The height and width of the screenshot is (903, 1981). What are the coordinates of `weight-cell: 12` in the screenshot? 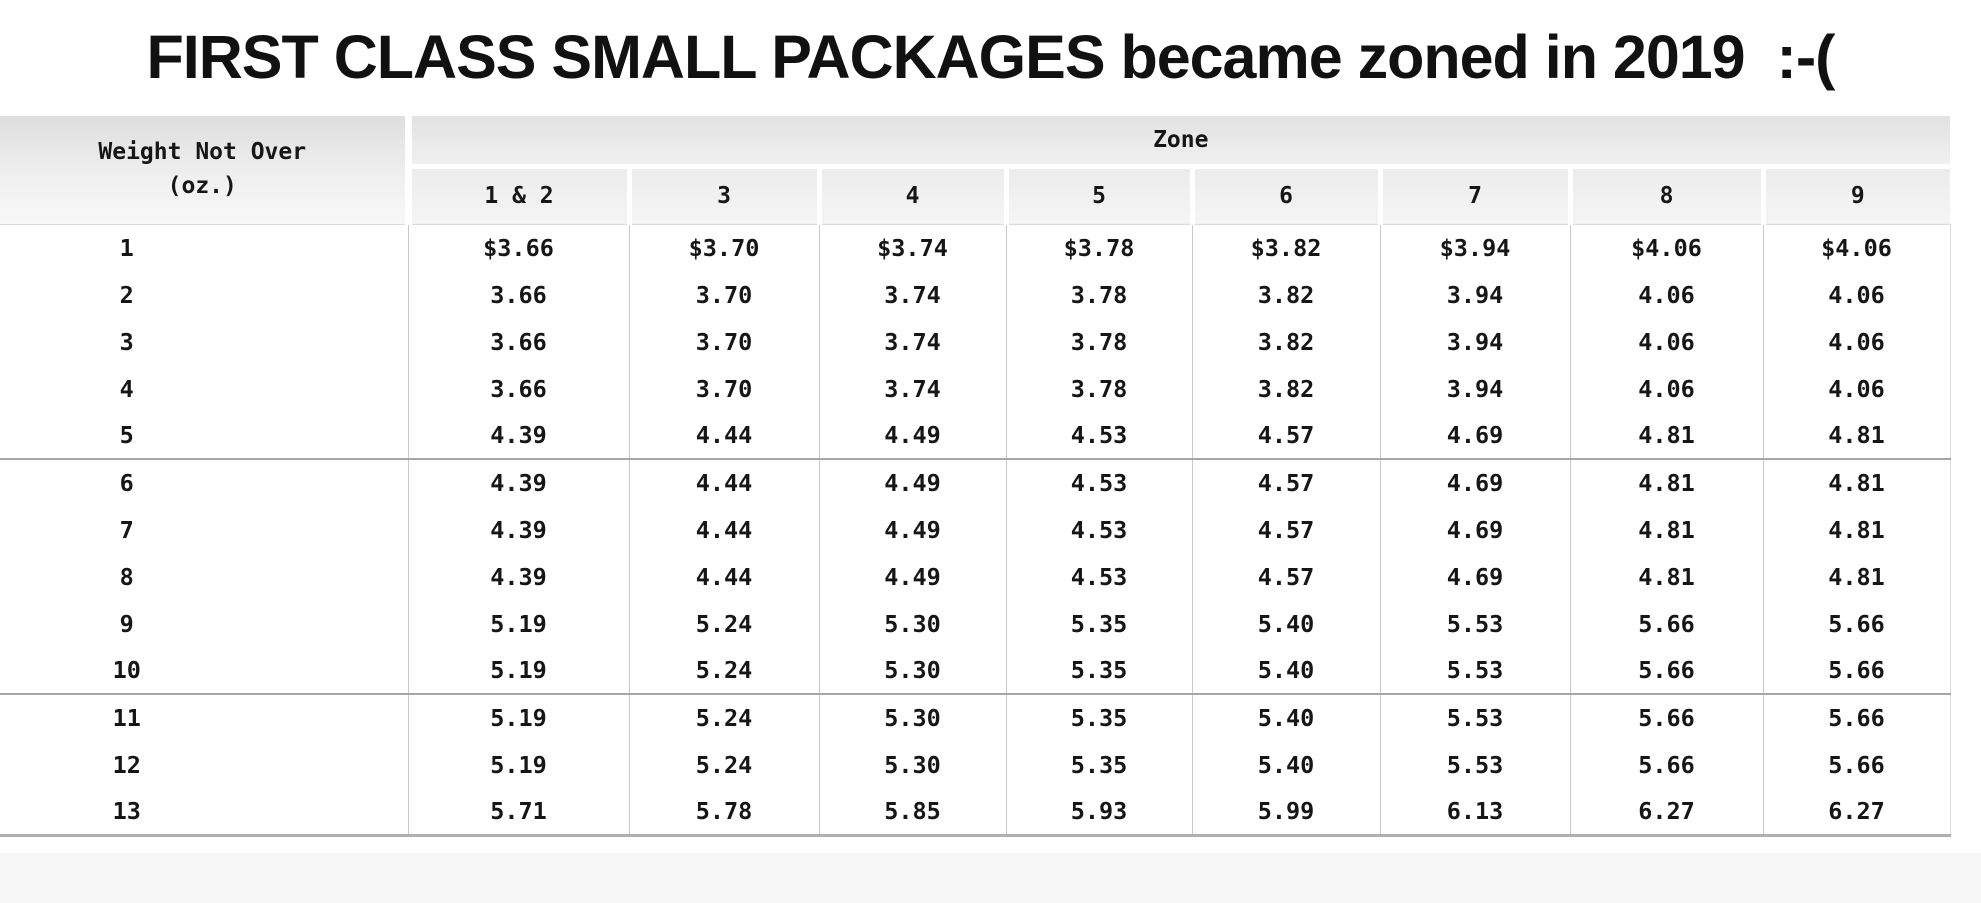 It's located at (204, 764).